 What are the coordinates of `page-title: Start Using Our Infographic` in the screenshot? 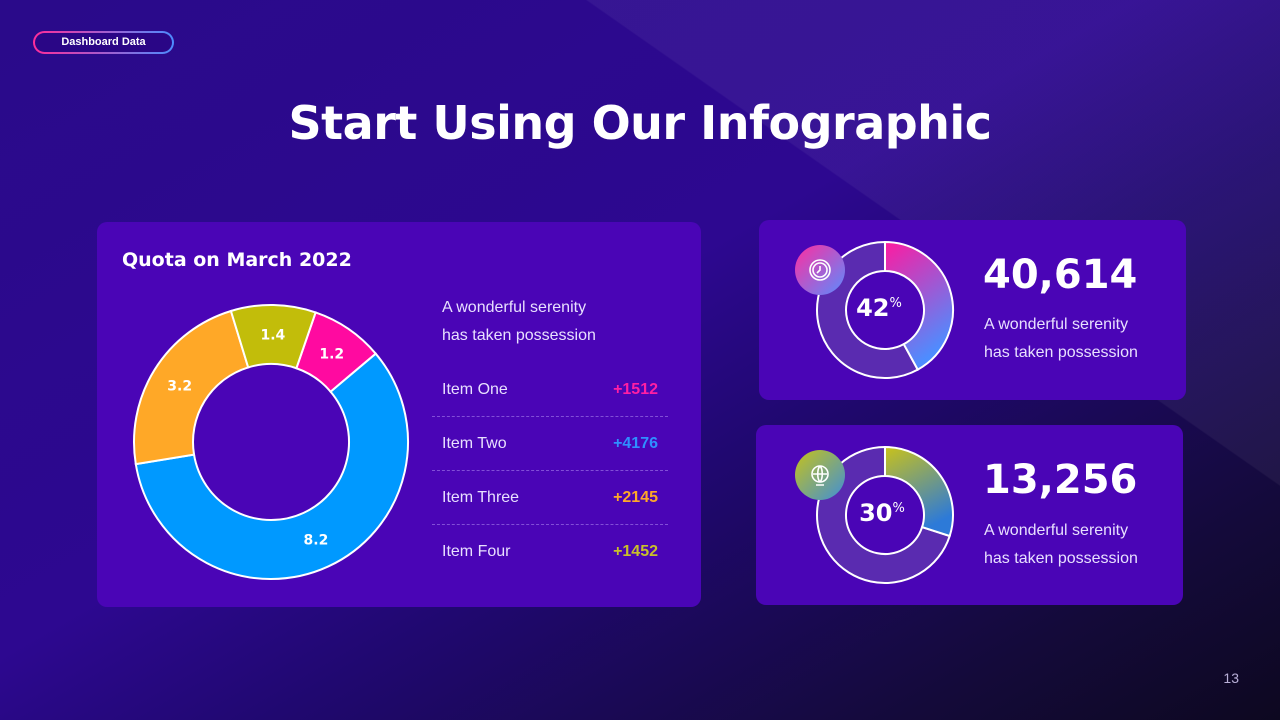 It's located at (640, 123).